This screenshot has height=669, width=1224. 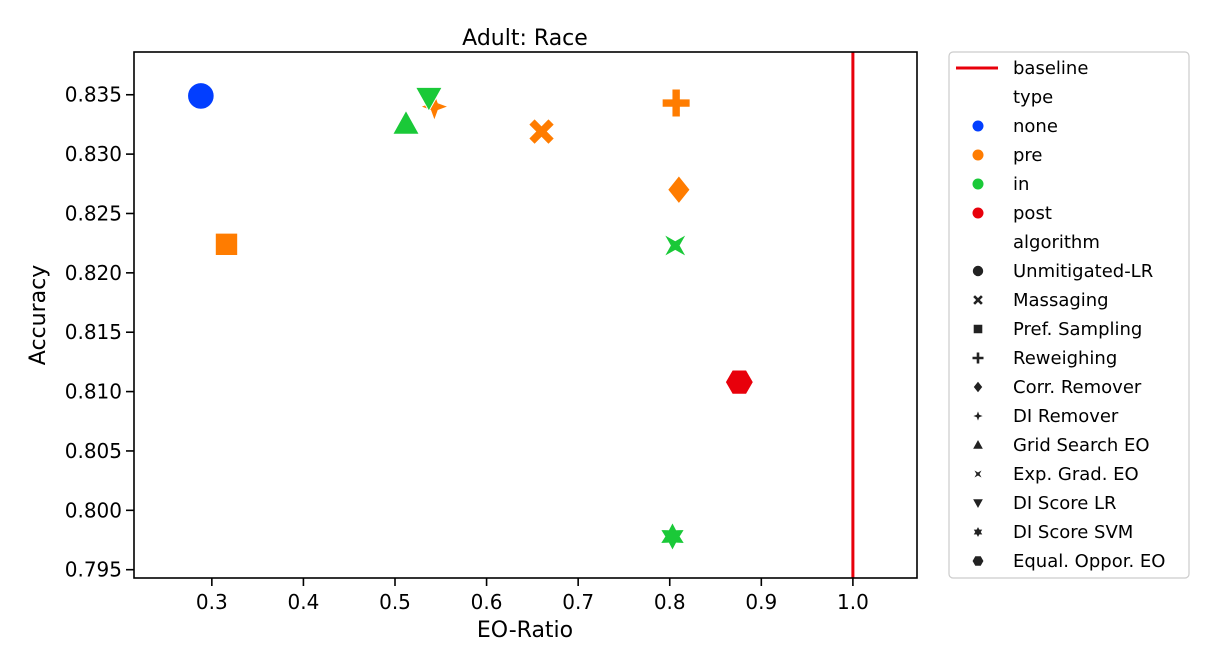 I want to click on legend-label: Exp. Grad. EO, so click(x=1076, y=474).